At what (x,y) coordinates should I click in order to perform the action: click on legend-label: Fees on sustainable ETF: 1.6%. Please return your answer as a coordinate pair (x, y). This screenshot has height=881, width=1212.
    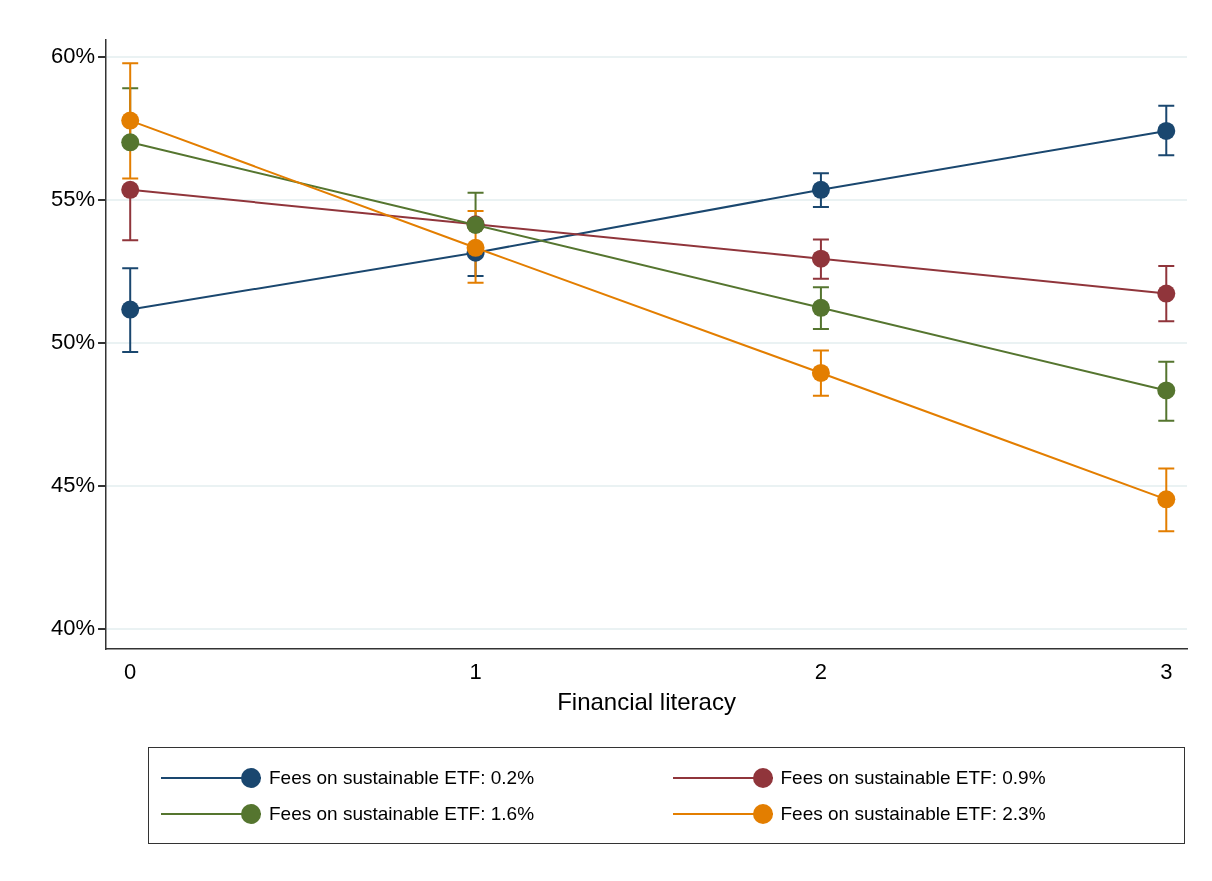
    Looking at the image, I should click on (402, 813).